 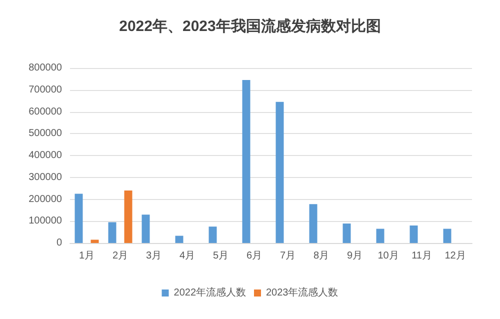 What do you see at coordinates (45, 68) in the screenshot?
I see `y-tick-label: 800000` at bounding box center [45, 68].